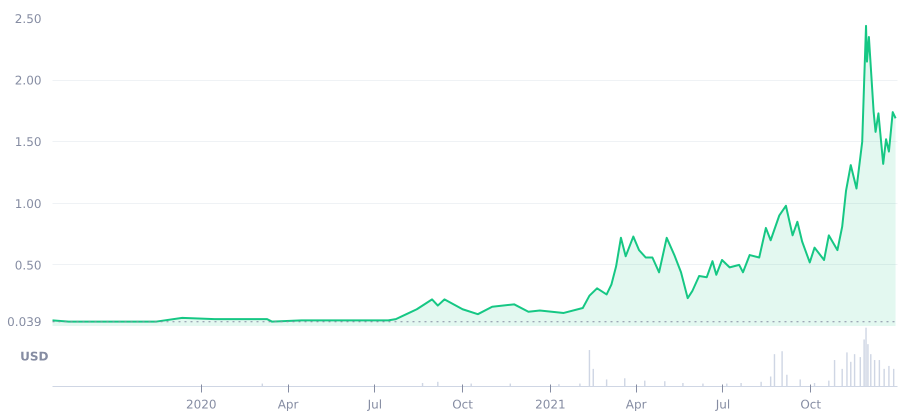 This screenshot has width=900, height=416. Describe the element at coordinates (28, 265) in the screenshot. I see `y-tick-label: 0.50` at that location.